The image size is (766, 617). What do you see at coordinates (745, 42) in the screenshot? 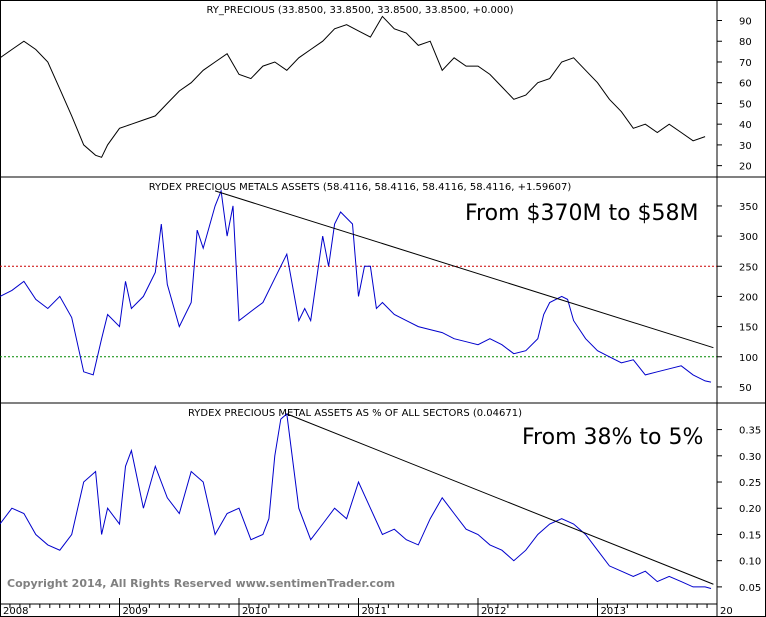
I see `y-tick-label: 80` at bounding box center [745, 42].